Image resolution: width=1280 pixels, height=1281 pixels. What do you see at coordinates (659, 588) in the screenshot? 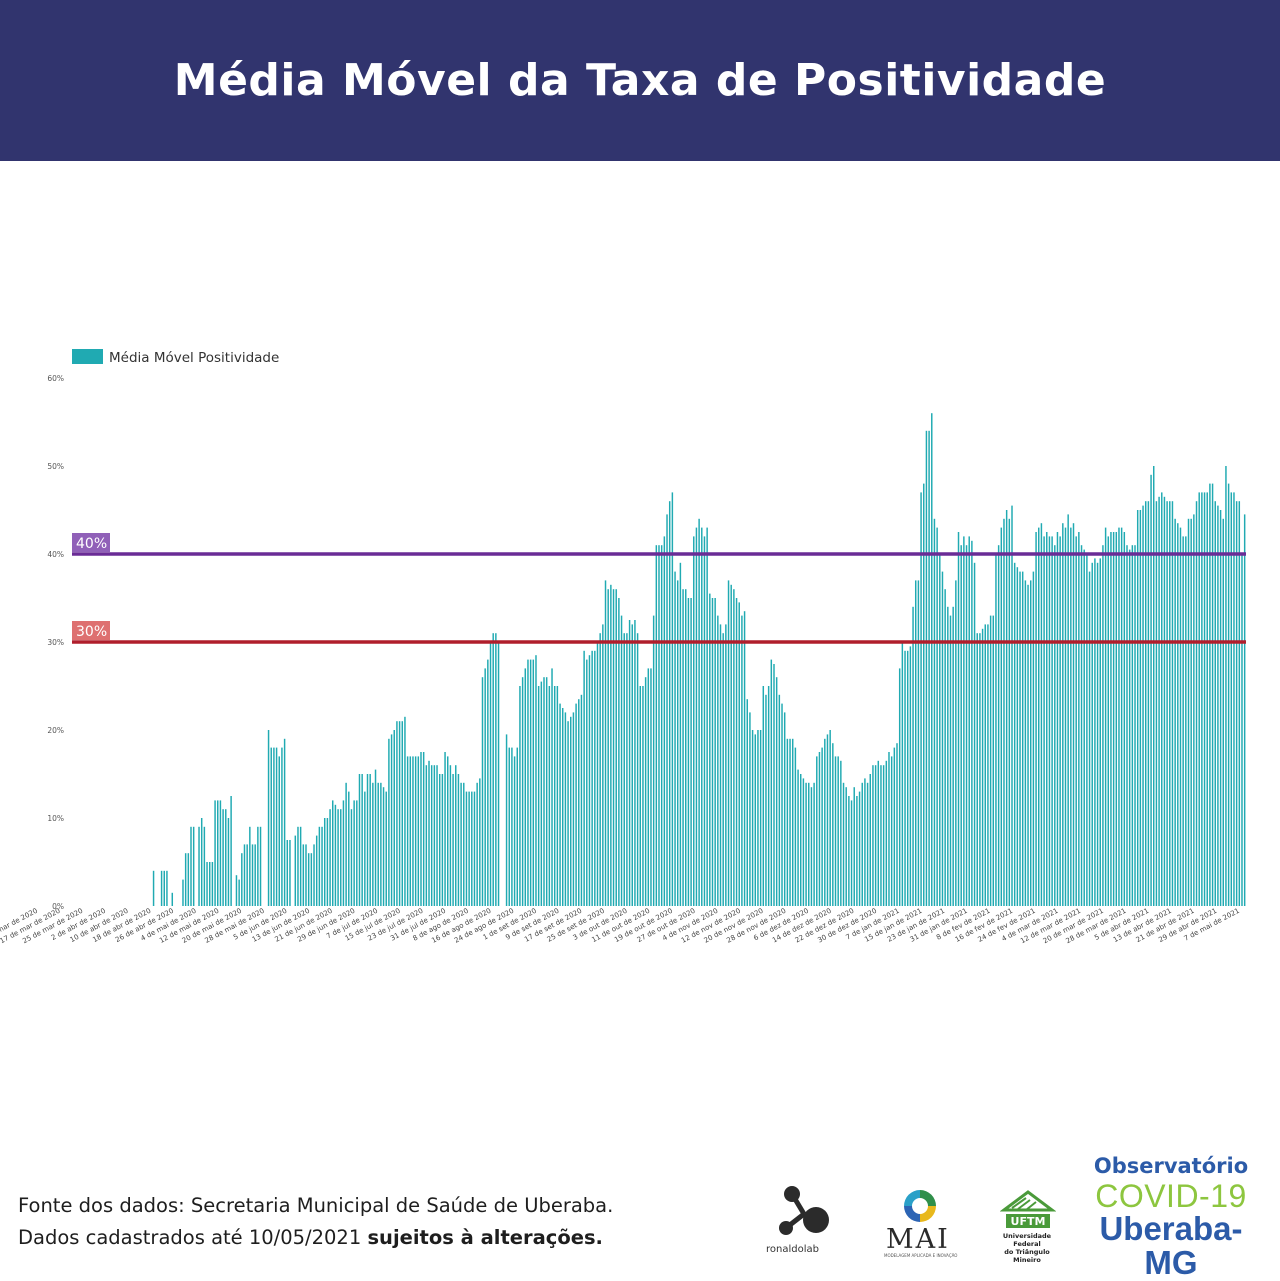
I see `reference-lines: 40% 30%` at bounding box center [659, 588].